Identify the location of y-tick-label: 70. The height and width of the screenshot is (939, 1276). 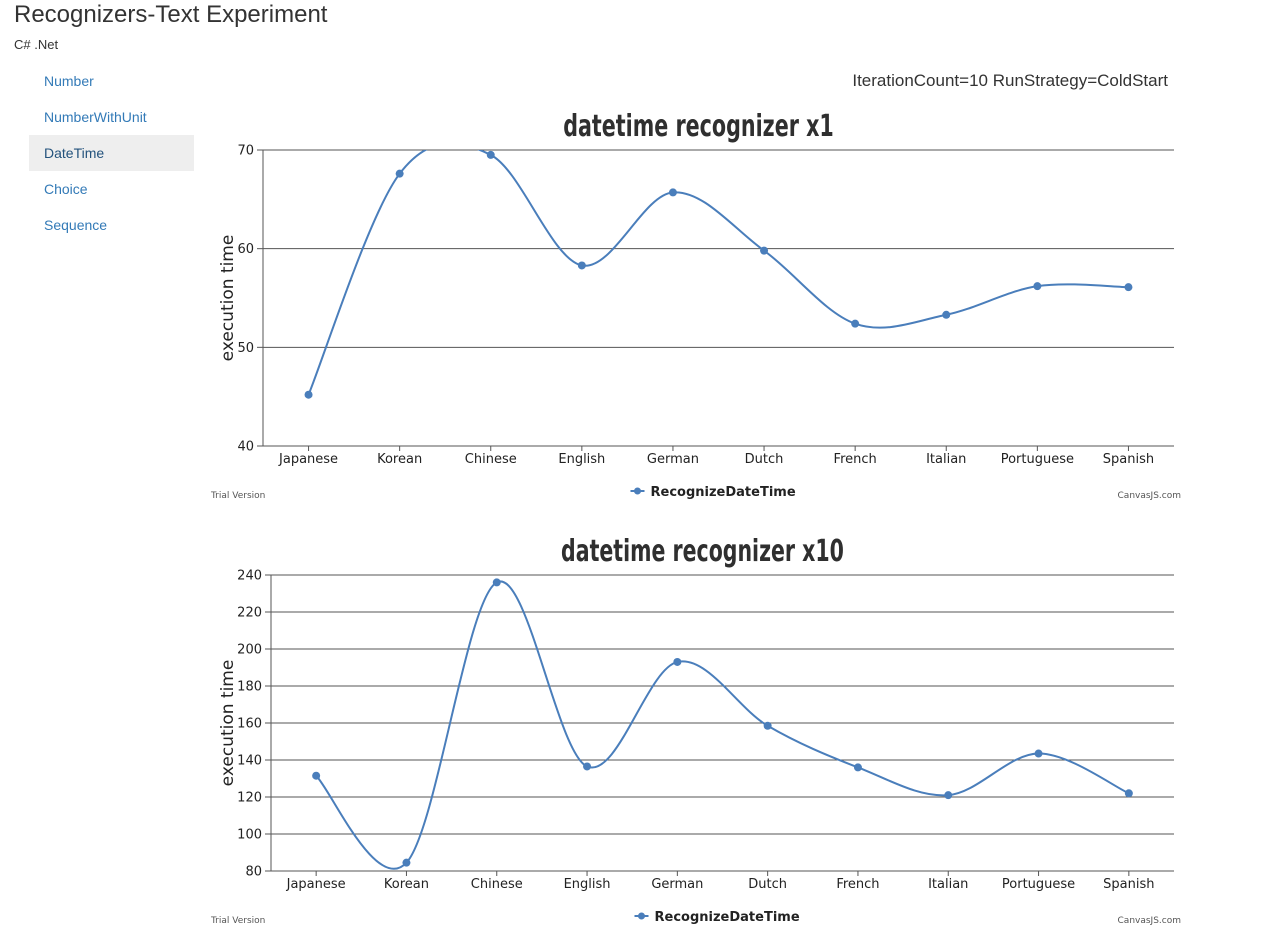
(245, 151).